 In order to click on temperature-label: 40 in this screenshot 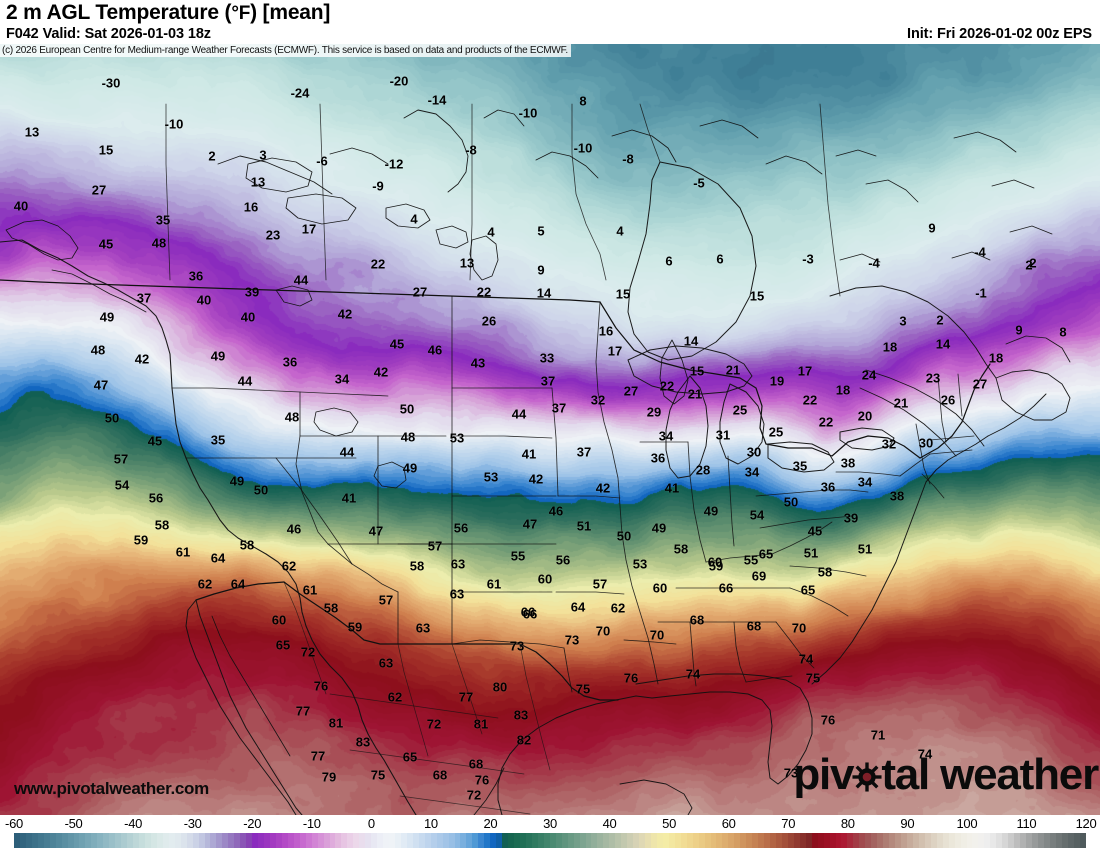, I will do `click(204, 300)`.